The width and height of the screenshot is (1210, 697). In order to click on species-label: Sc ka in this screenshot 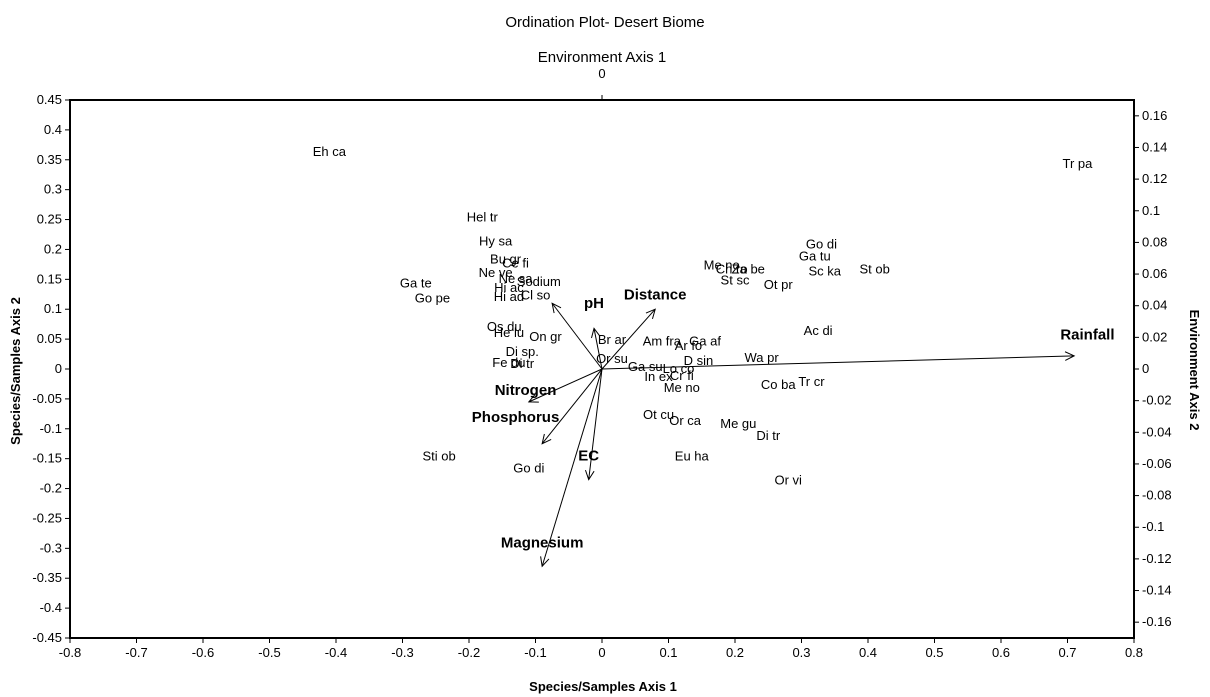, I will do `click(825, 270)`.